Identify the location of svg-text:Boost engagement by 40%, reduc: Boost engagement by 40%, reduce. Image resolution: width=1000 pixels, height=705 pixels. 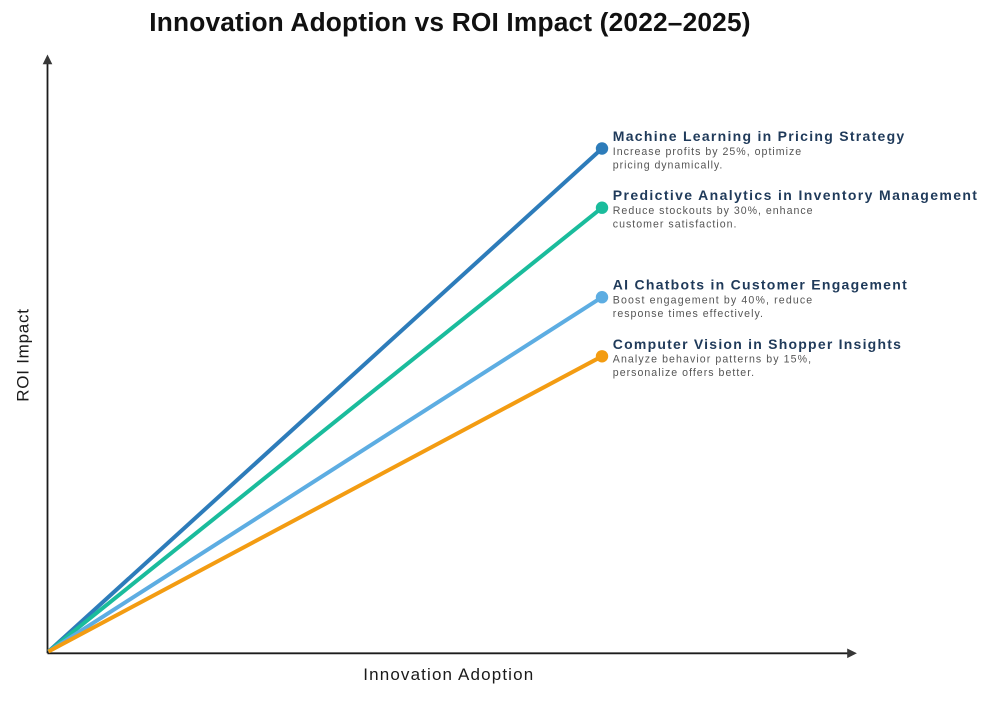
(713, 301).